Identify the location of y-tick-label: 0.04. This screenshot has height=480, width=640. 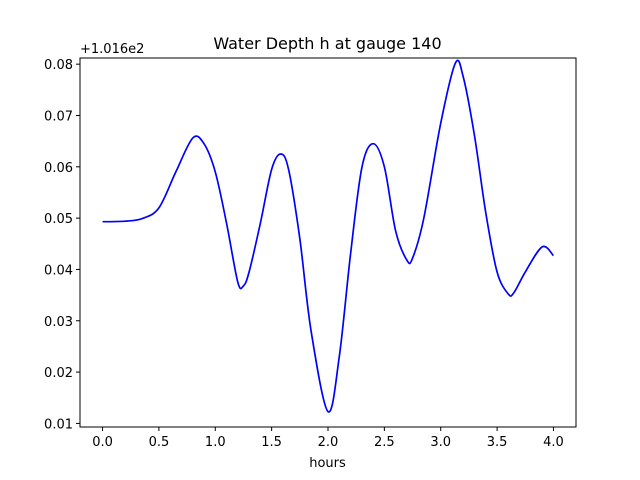
(58, 270).